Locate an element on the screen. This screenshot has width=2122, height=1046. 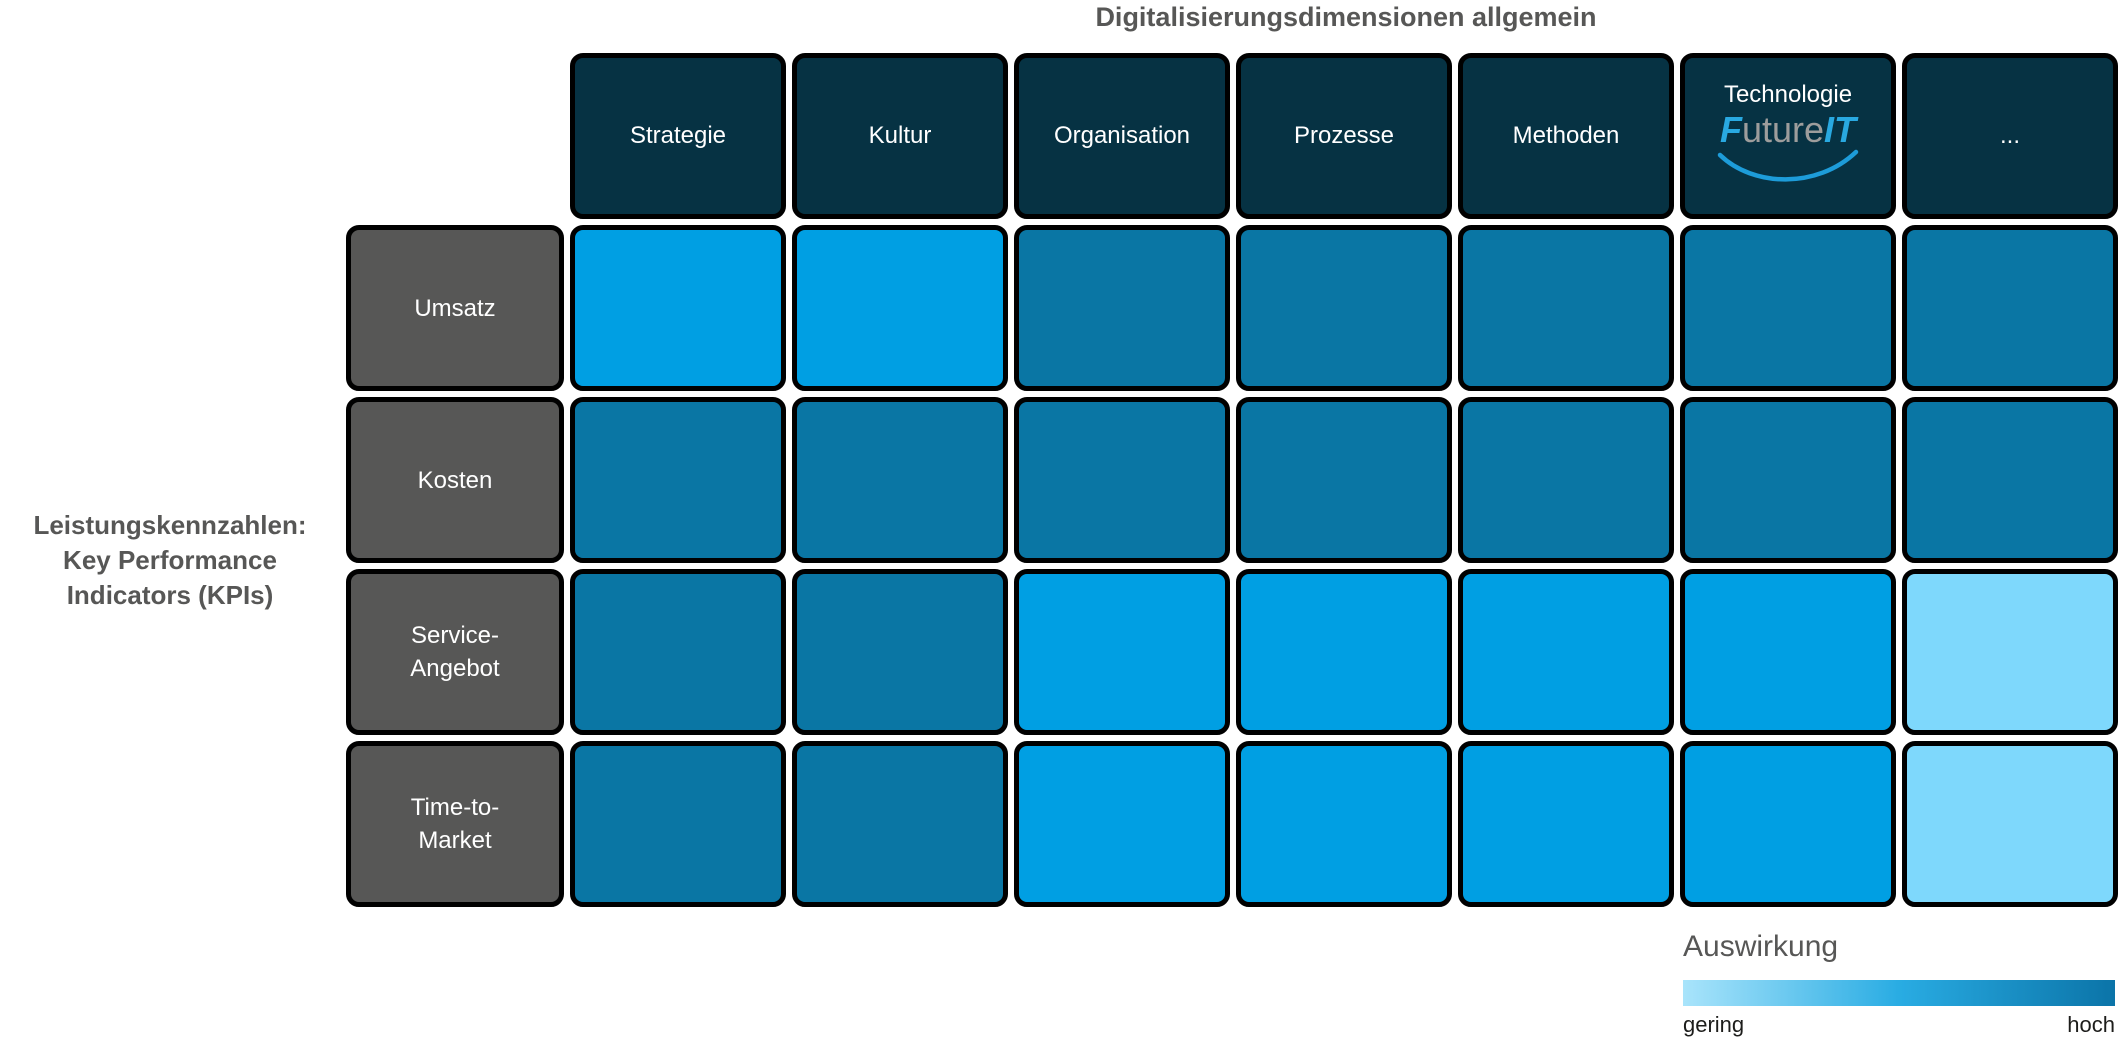
kpi-axis-label-line3: Indicators (KPIs) is located at coordinates (170, 595).